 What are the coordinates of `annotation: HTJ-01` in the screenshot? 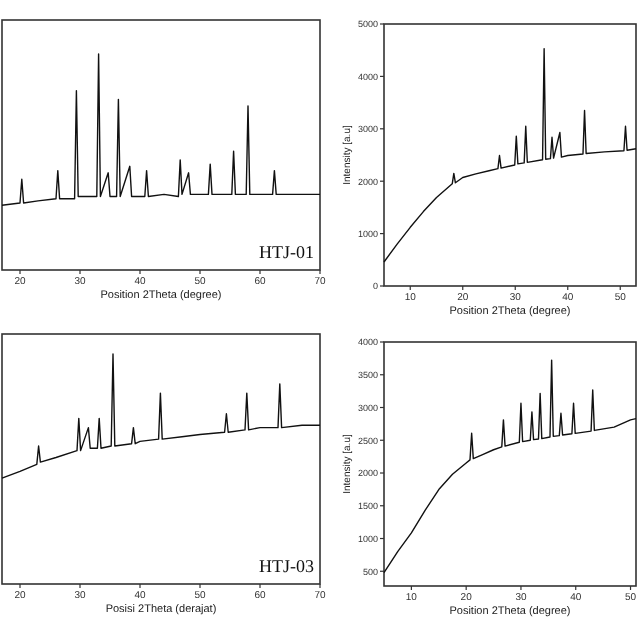 It's located at (286, 252).